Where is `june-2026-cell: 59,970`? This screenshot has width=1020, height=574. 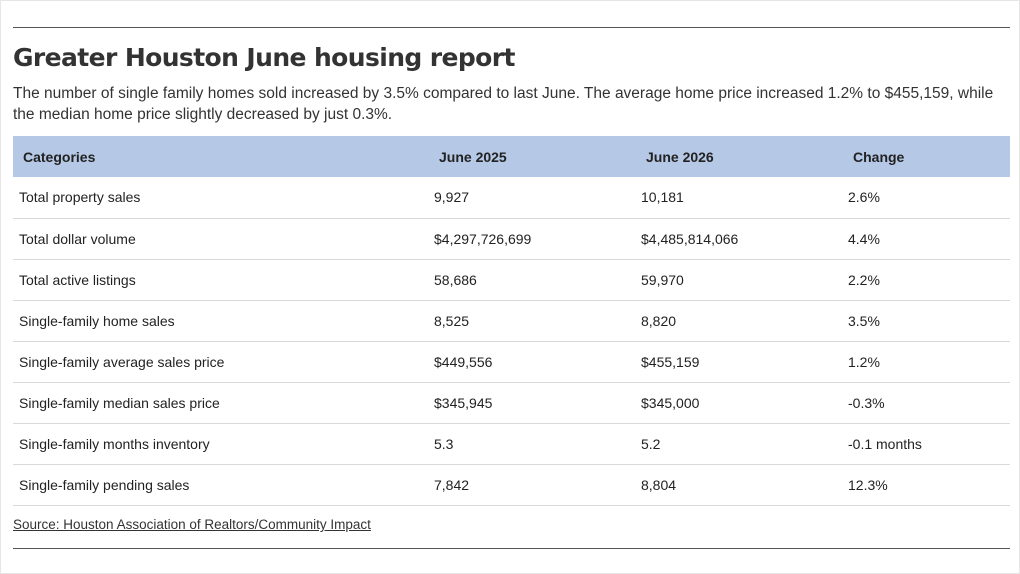 june-2026-cell: 59,970 is located at coordinates (662, 279).